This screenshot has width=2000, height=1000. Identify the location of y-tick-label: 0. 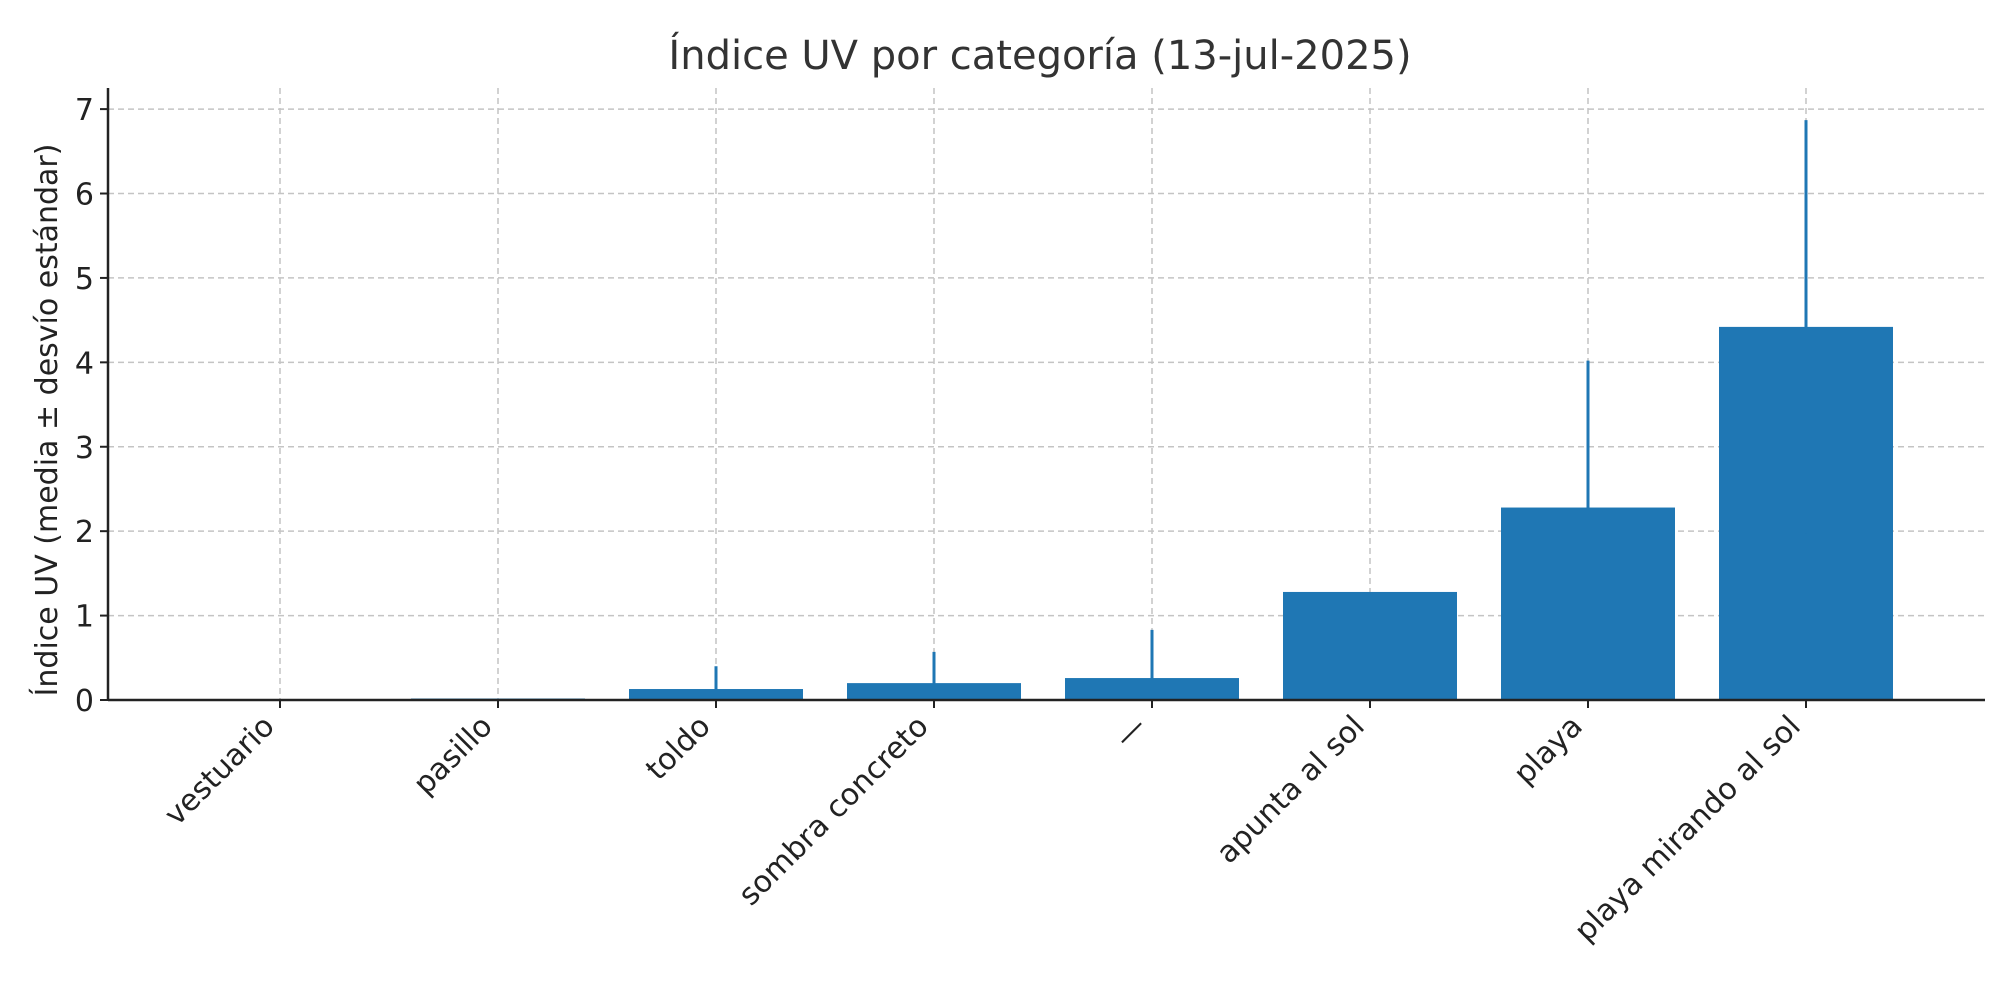
(84, 701).